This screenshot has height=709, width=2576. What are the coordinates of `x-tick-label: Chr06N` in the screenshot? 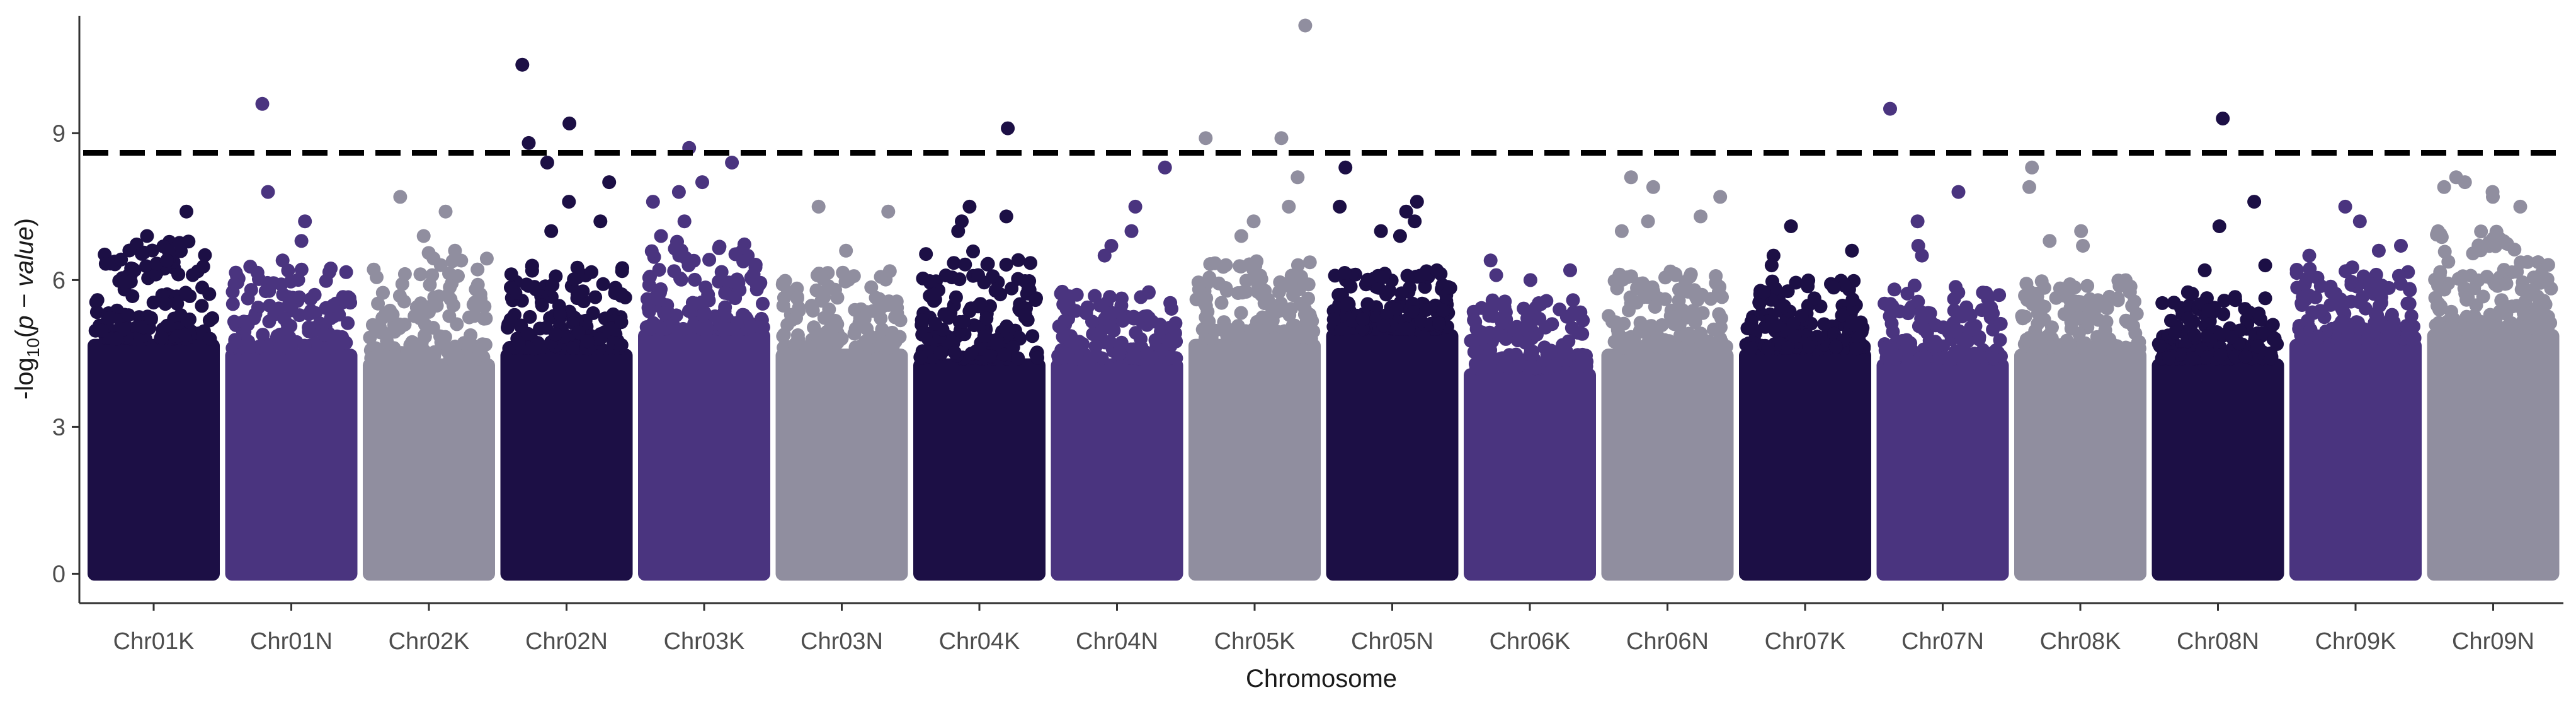 It's located at (1667, 641).